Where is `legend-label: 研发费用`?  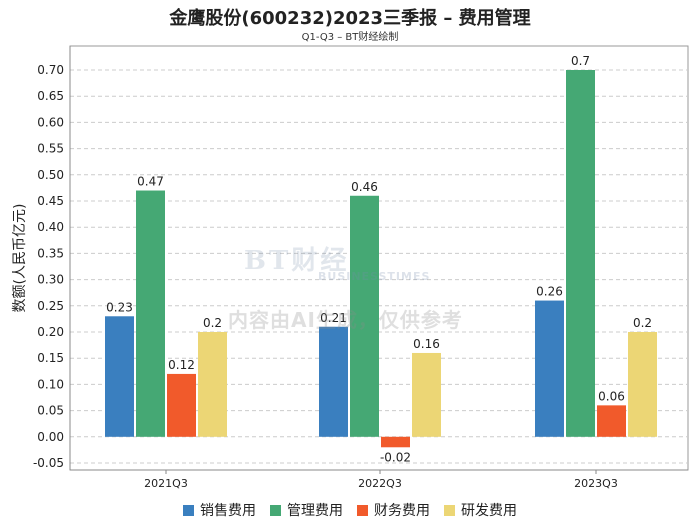
legend-label: 研发费用 is located at coordinates (489, 511).